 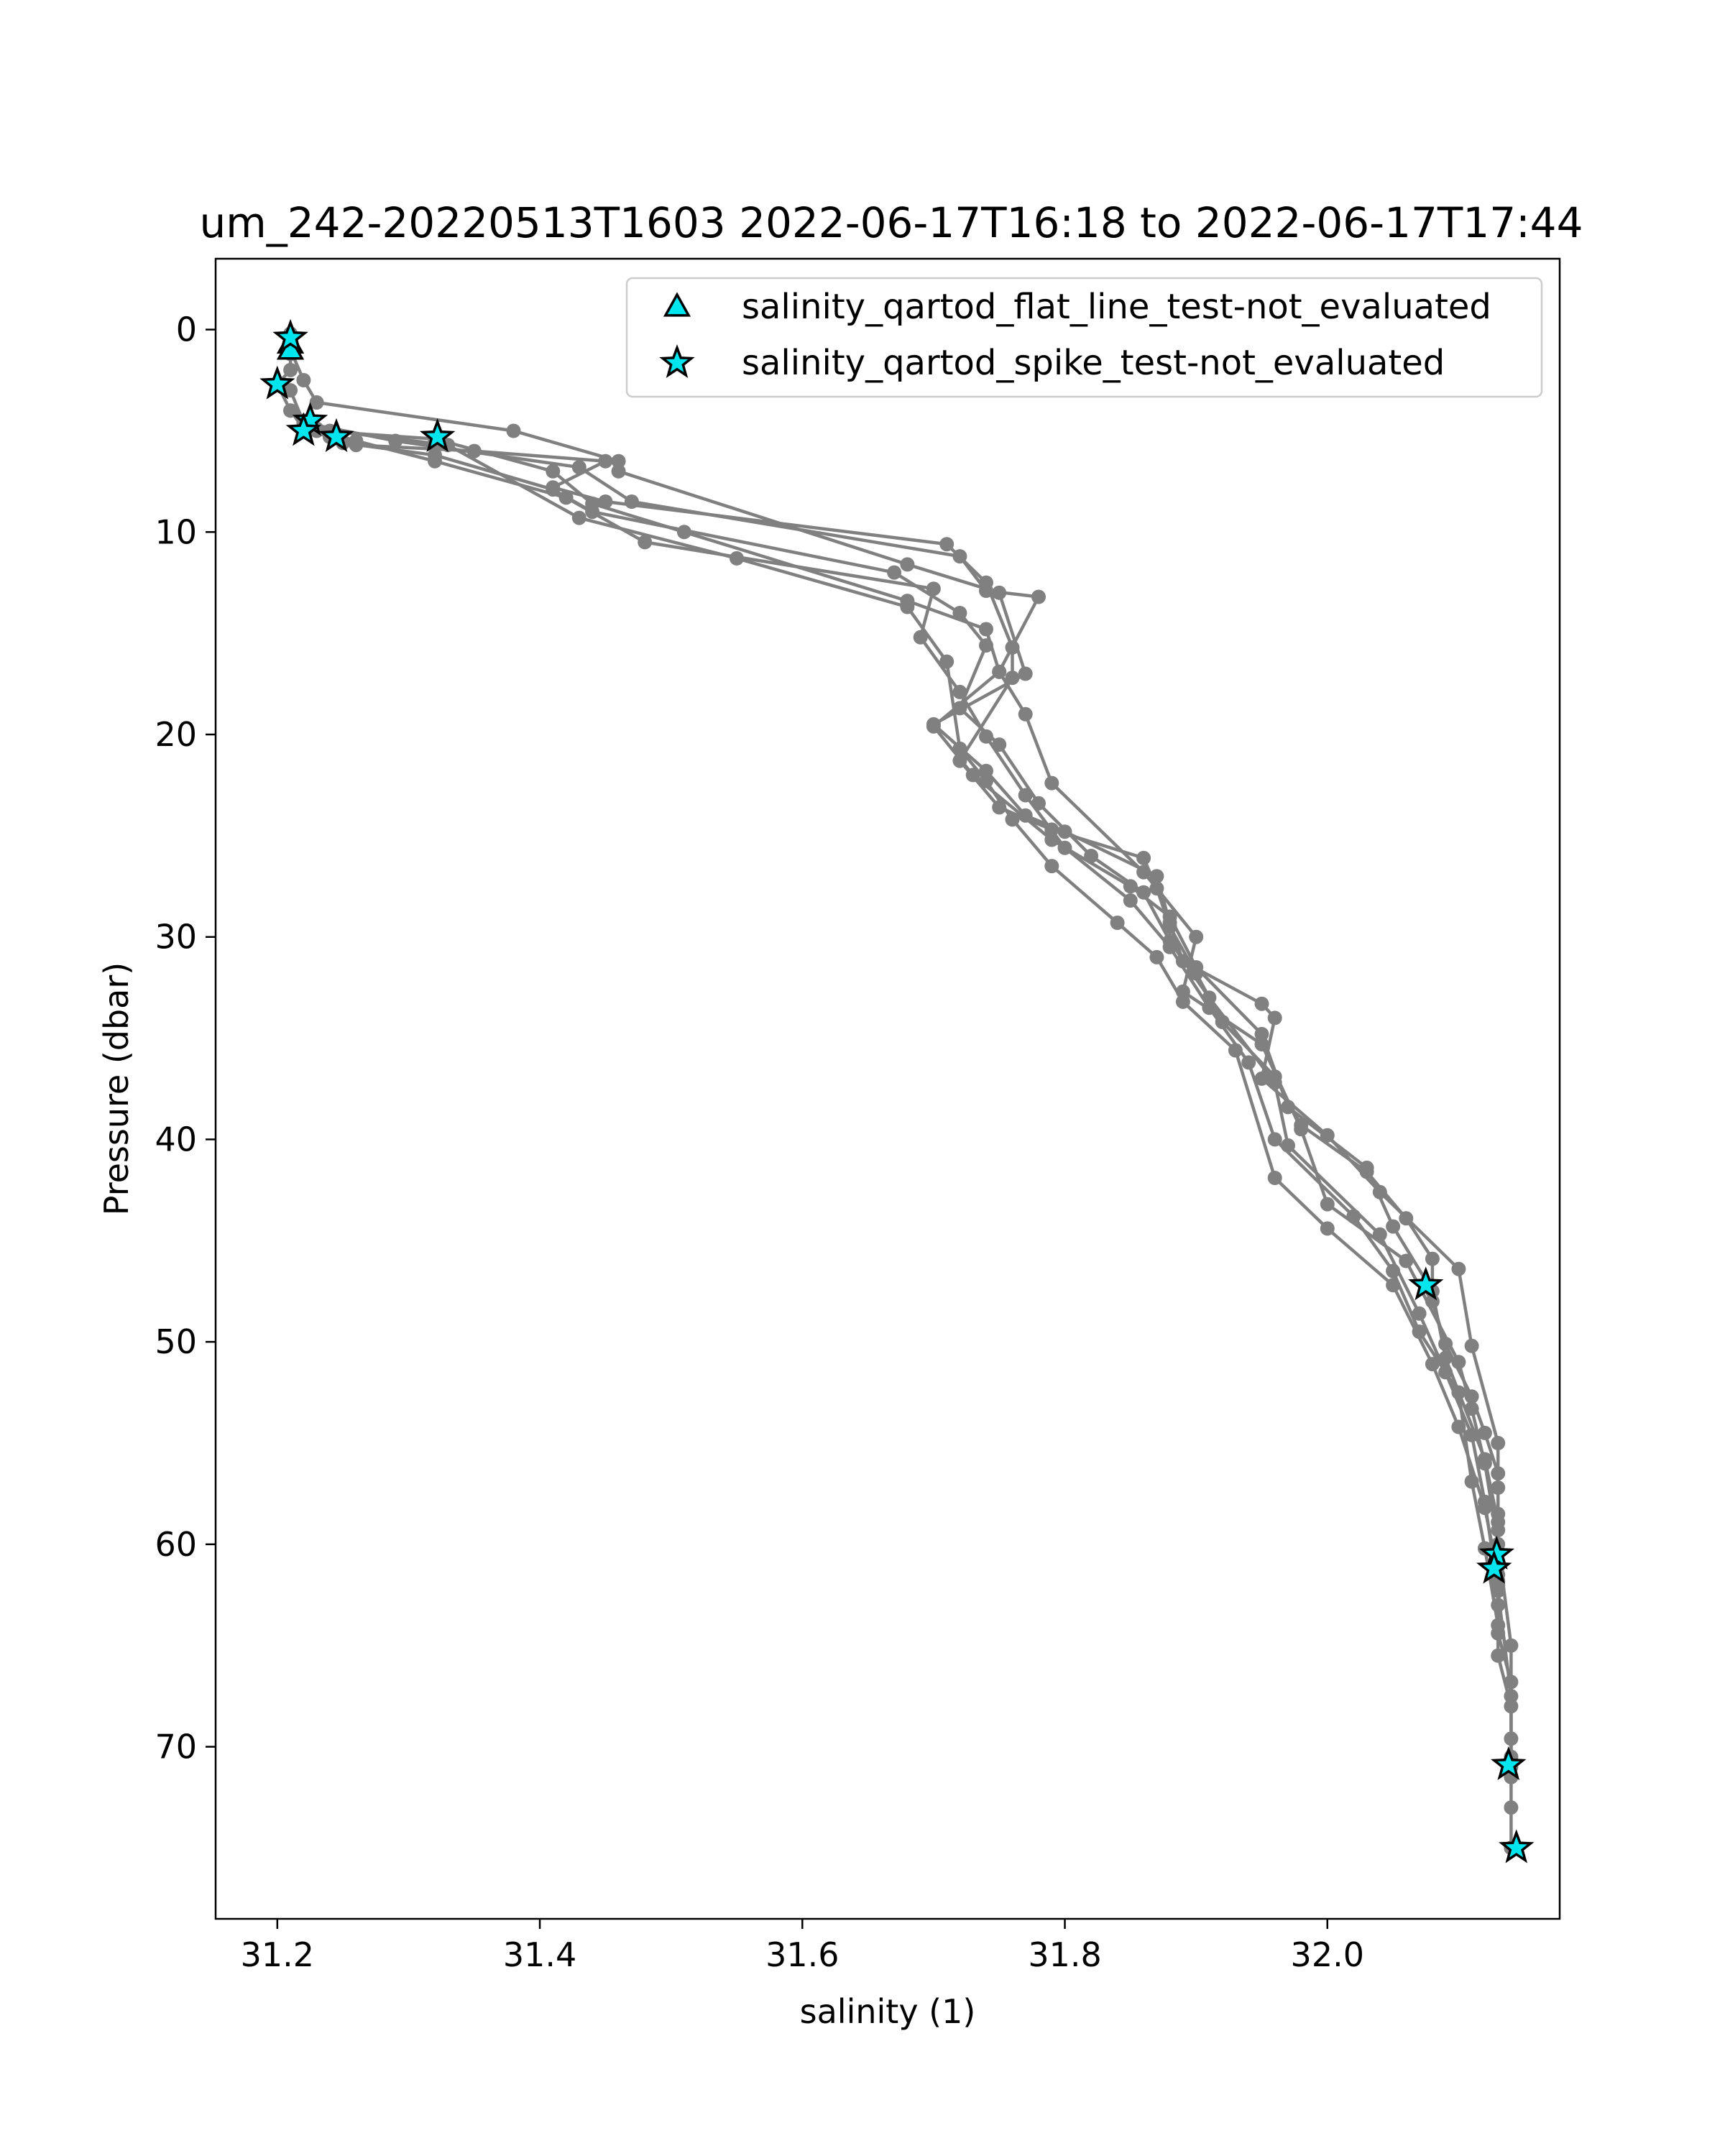 I want to click on legend-label: salinity_qartod_spike_test-not_evaluated, so click(x=1093, y=363).